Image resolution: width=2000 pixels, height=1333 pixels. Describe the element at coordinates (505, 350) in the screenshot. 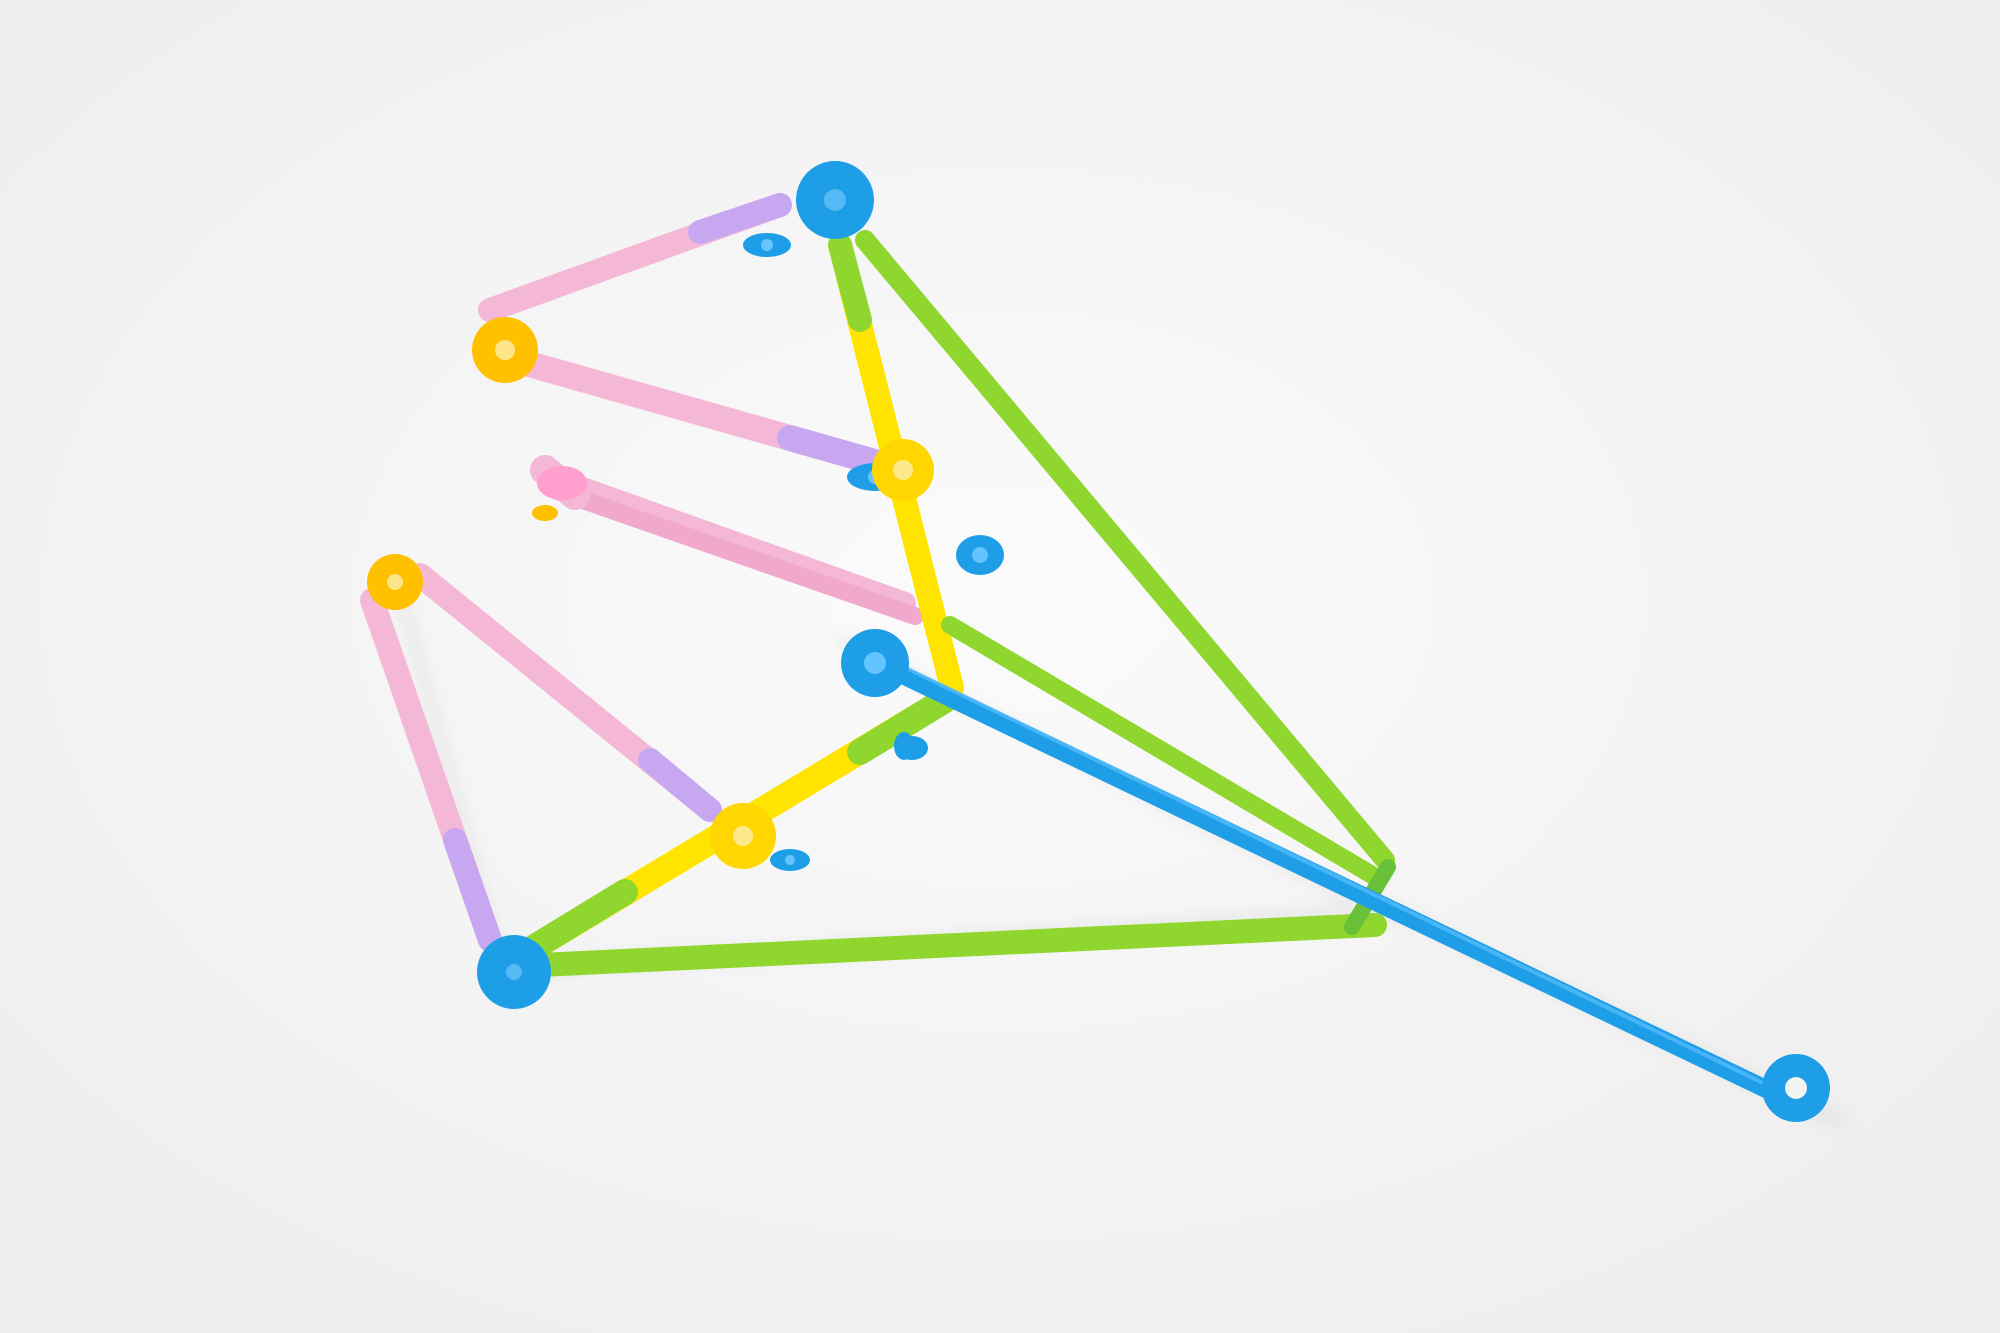

I see `yellow-connector-upper-left-hole` at that location.